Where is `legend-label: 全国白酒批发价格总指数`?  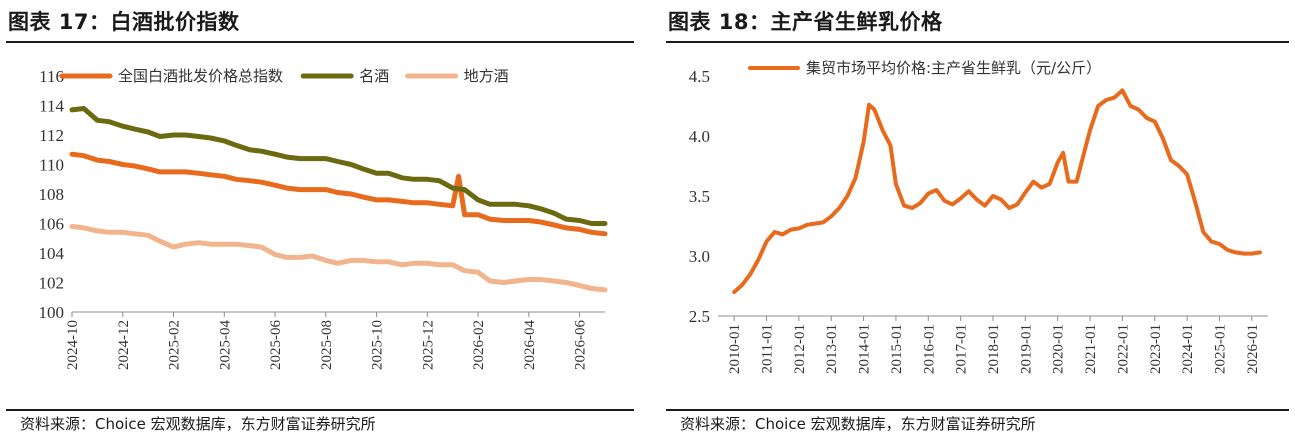 legend-label: 全国白酒批发价格总指数 is located at coordinates (200, 76).